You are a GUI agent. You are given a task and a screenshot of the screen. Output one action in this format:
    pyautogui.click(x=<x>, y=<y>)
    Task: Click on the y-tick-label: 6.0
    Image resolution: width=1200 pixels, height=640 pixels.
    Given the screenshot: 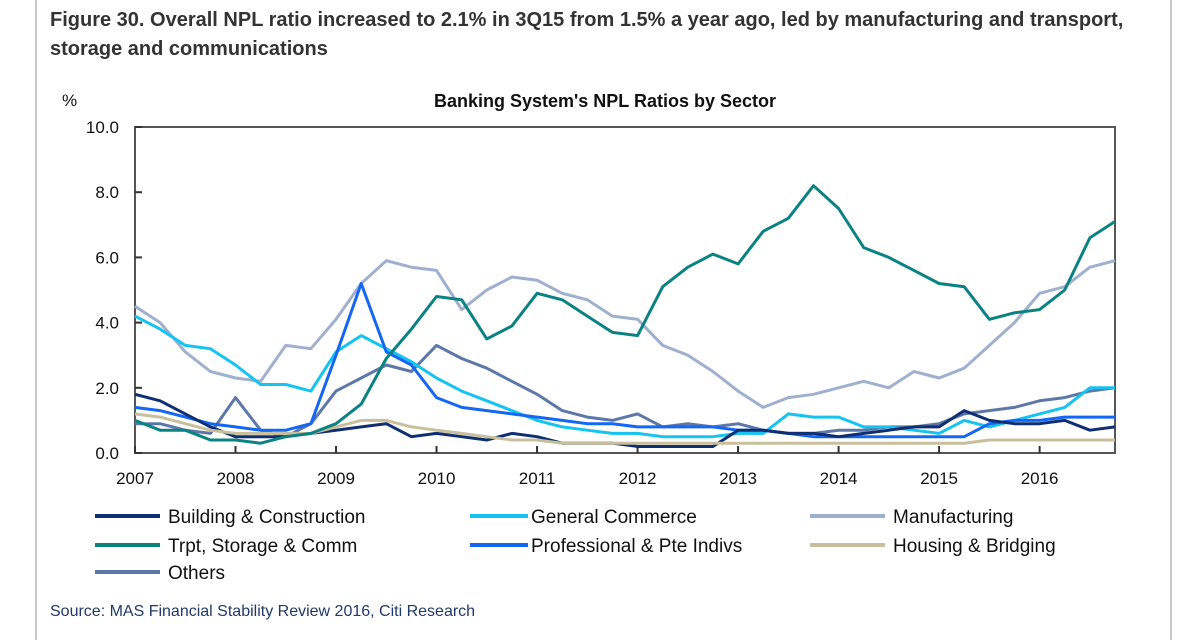 What is the action you would take?
    pyautogui.click(x=107, y=257)
    